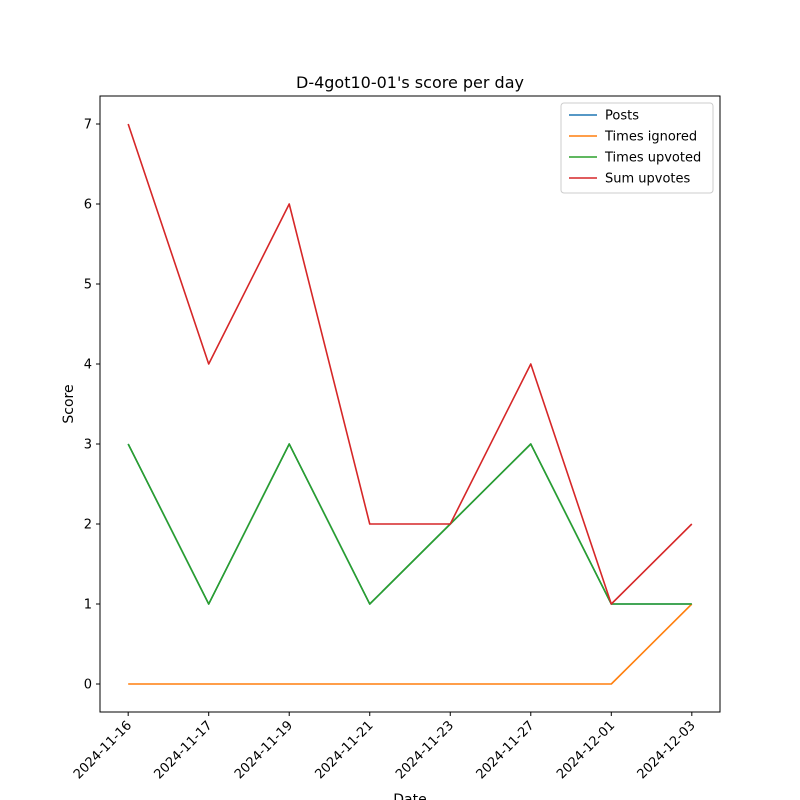 This screenshot has height=800, width=800. What do you see at coordinates (345, 750) in the screenshot?
I see `x-tick-label-3: 2024-11-21` at bounding box center [345, 750].